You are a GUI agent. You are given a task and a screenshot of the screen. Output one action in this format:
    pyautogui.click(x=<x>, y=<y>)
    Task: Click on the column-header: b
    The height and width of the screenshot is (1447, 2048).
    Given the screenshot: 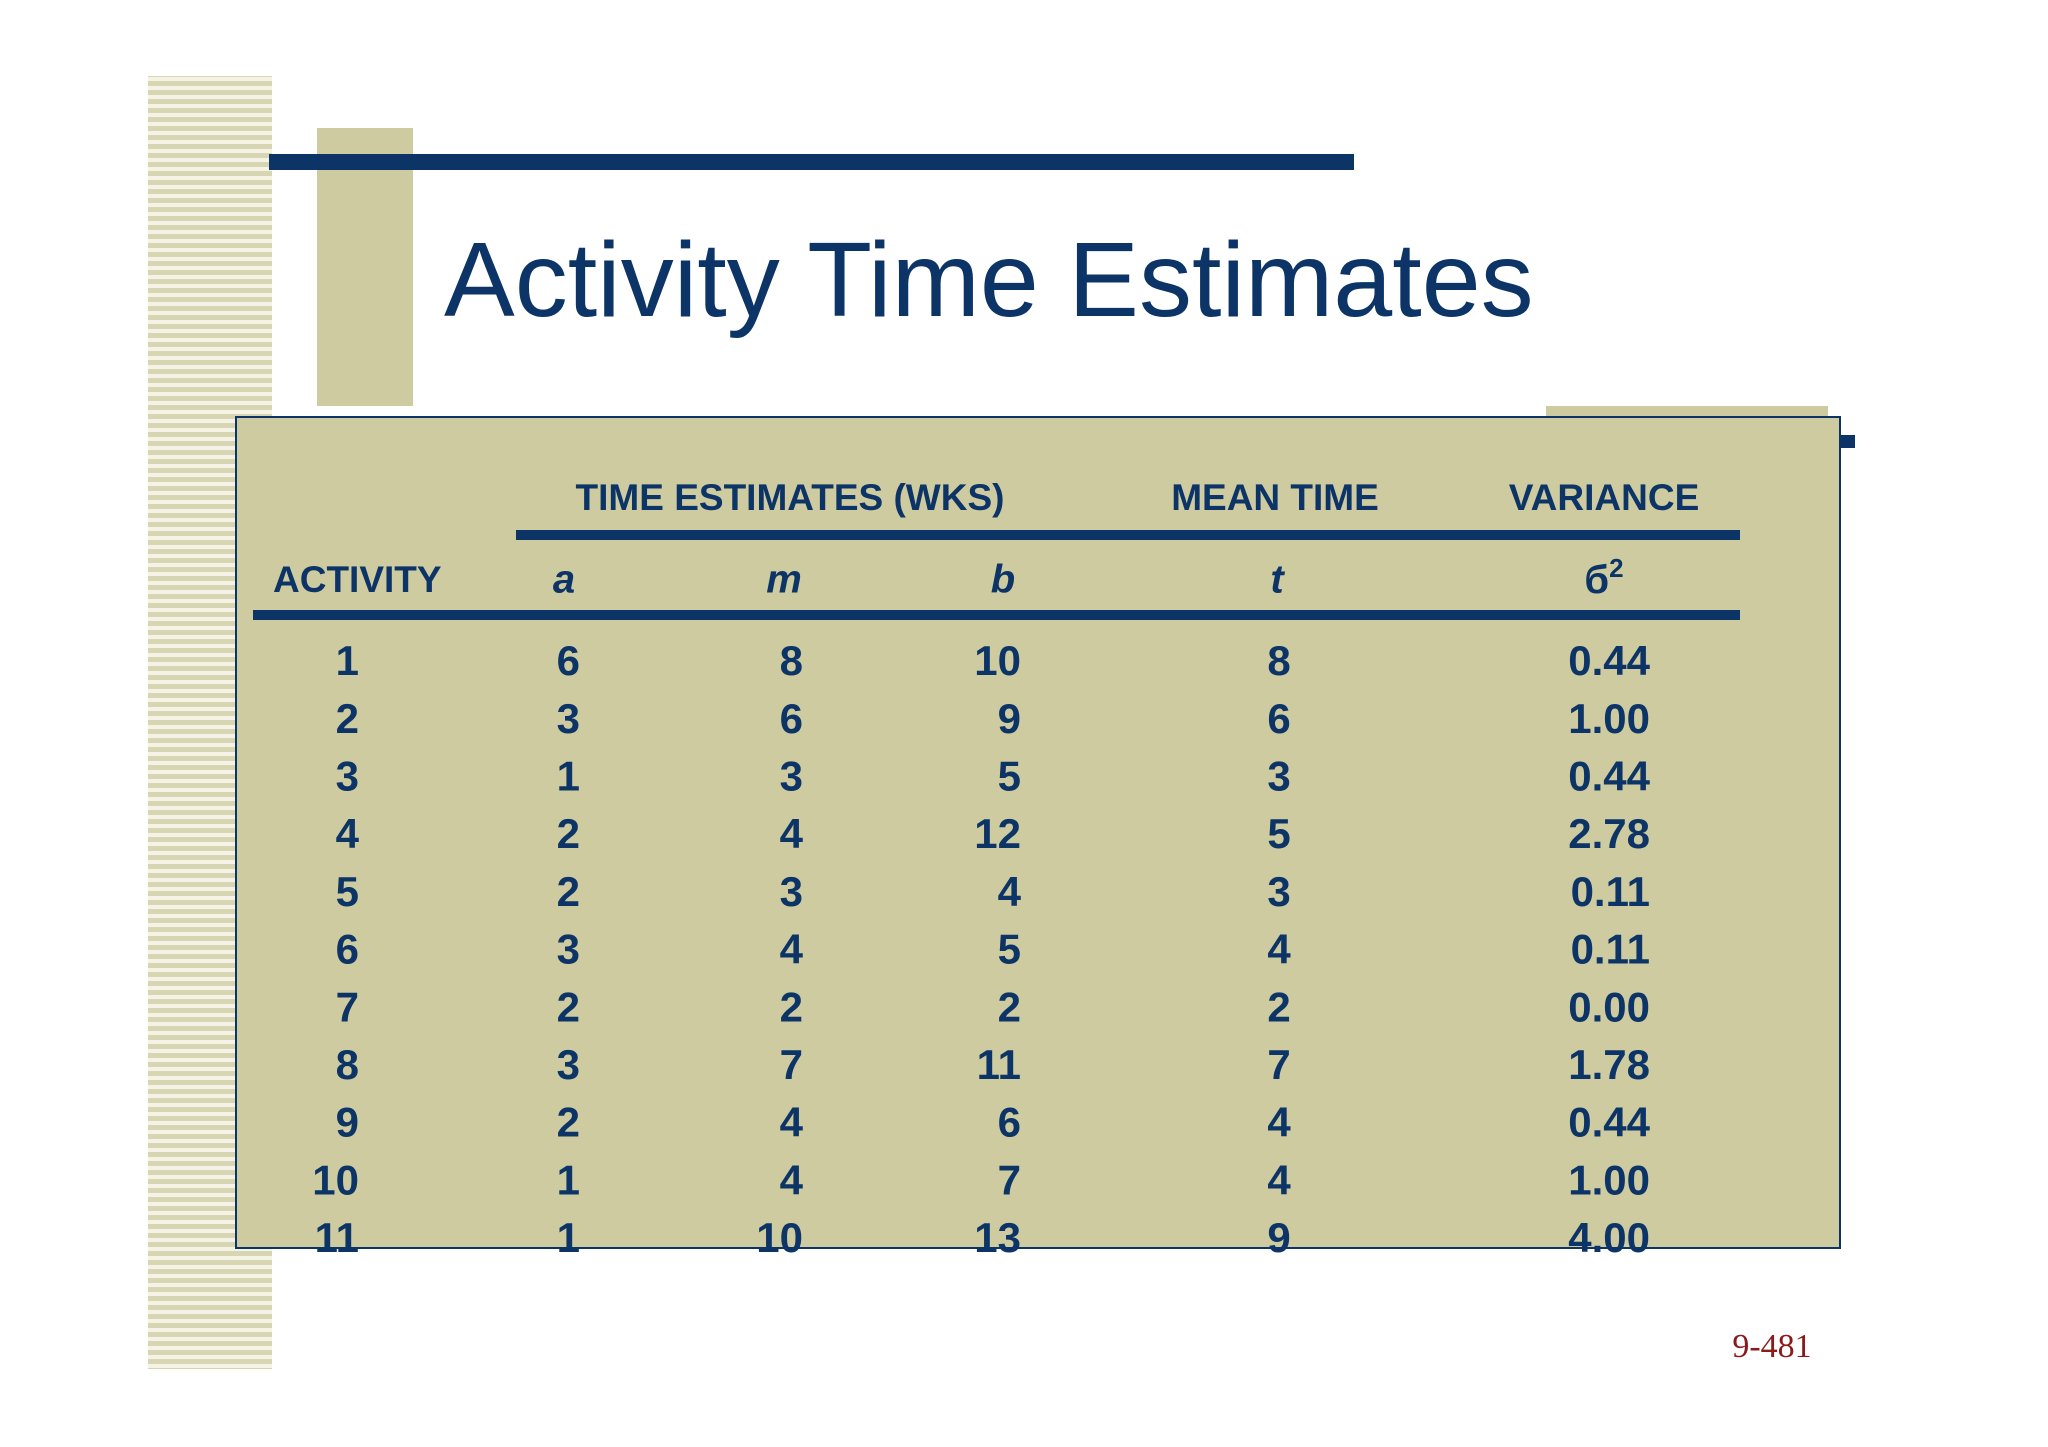 What is the action you would take?
    pyautogui.click(x=1003, y=580)
    